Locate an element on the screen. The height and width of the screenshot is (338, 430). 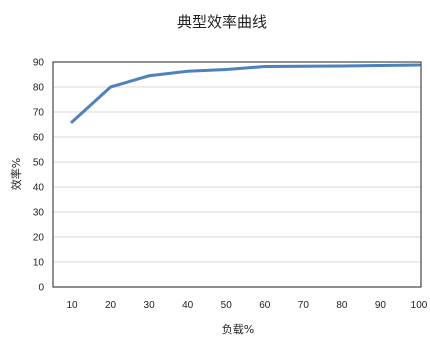
y-tick-label: 70 is located at coordinates (39, 113).